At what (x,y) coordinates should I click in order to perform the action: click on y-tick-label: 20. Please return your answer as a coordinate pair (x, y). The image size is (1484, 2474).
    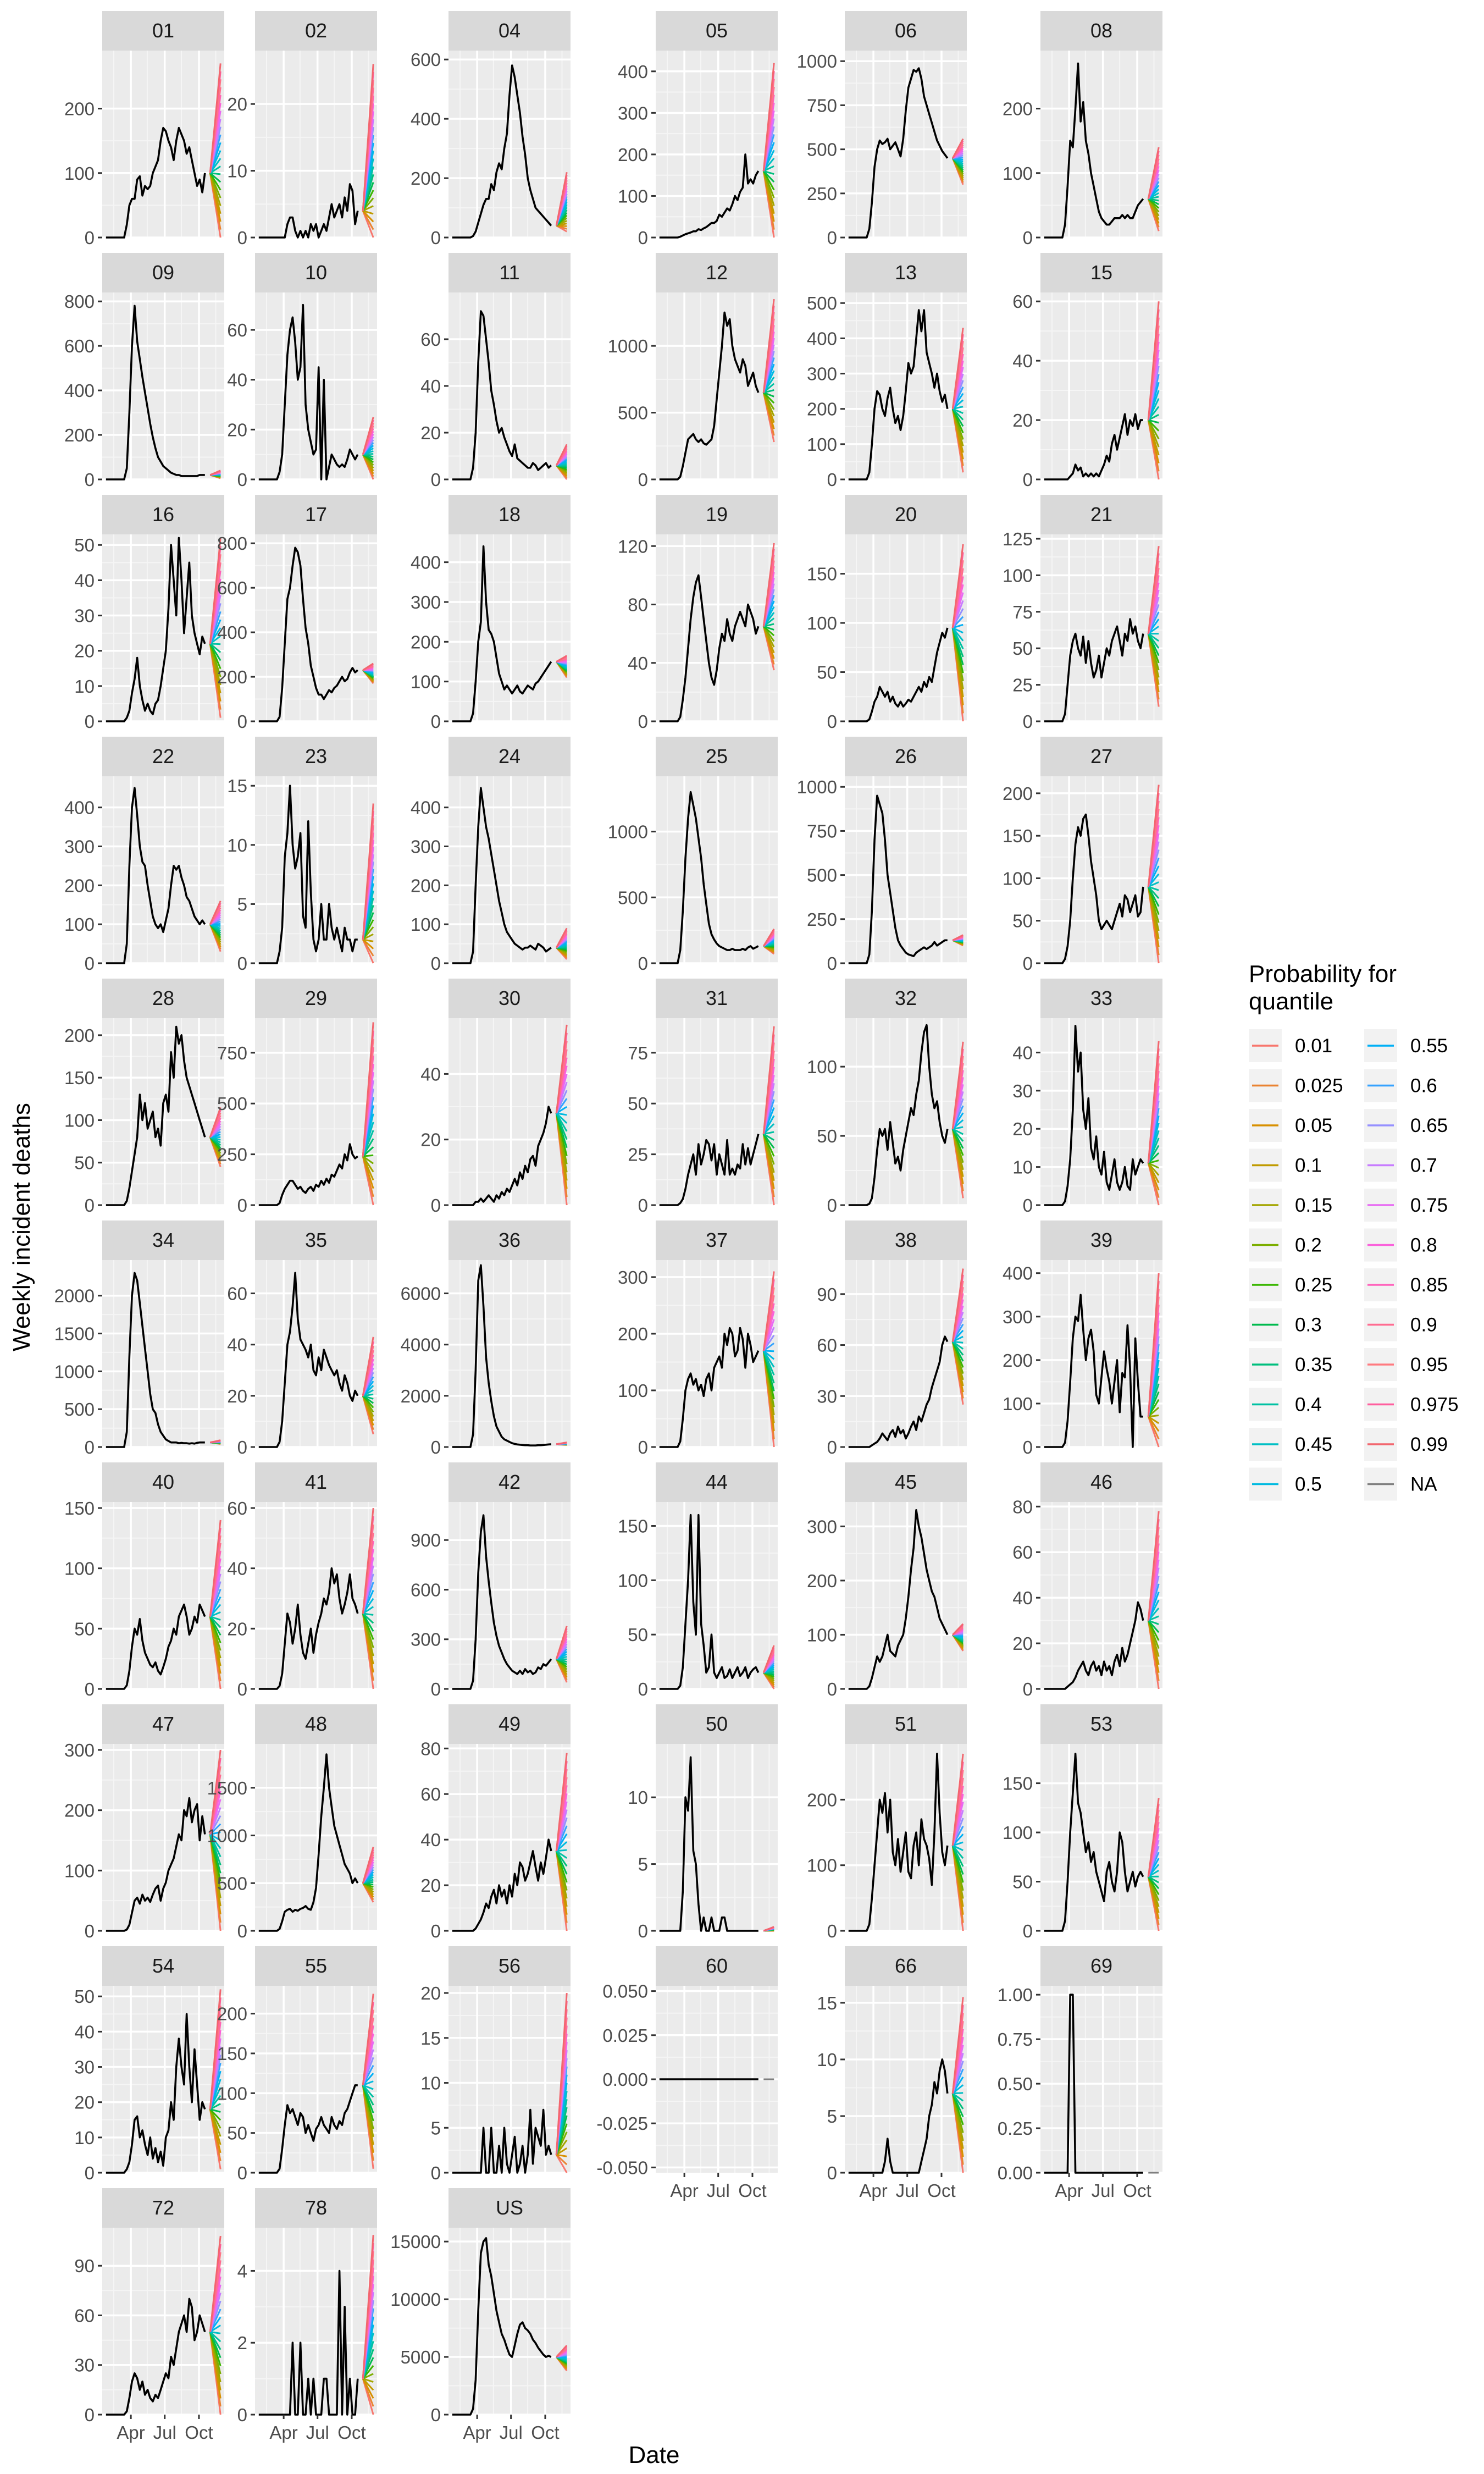
    Looking at the image, I should click on (430, 1886).